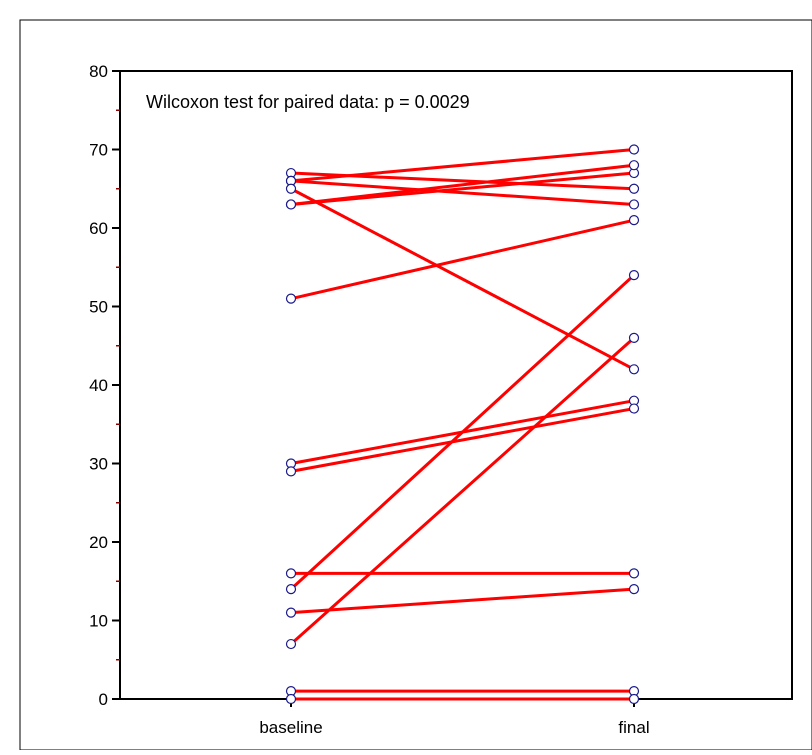 The width and height of the screenshot is (812, 755). What do you see at coordinates (633, 727) in the screenshot?
I see `x-tick-label: final` at bounding box center [633, 727].